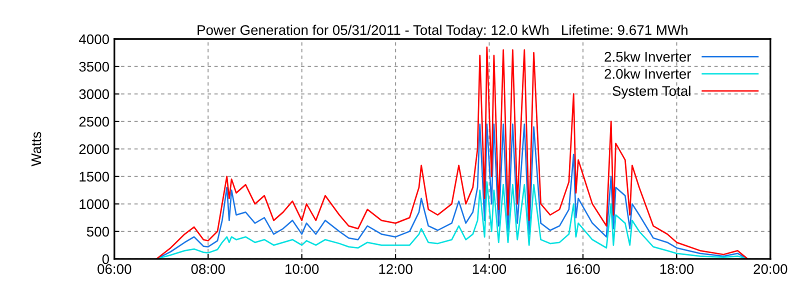  I want to click on x-tick-label: 20:00, so click(771, 269).